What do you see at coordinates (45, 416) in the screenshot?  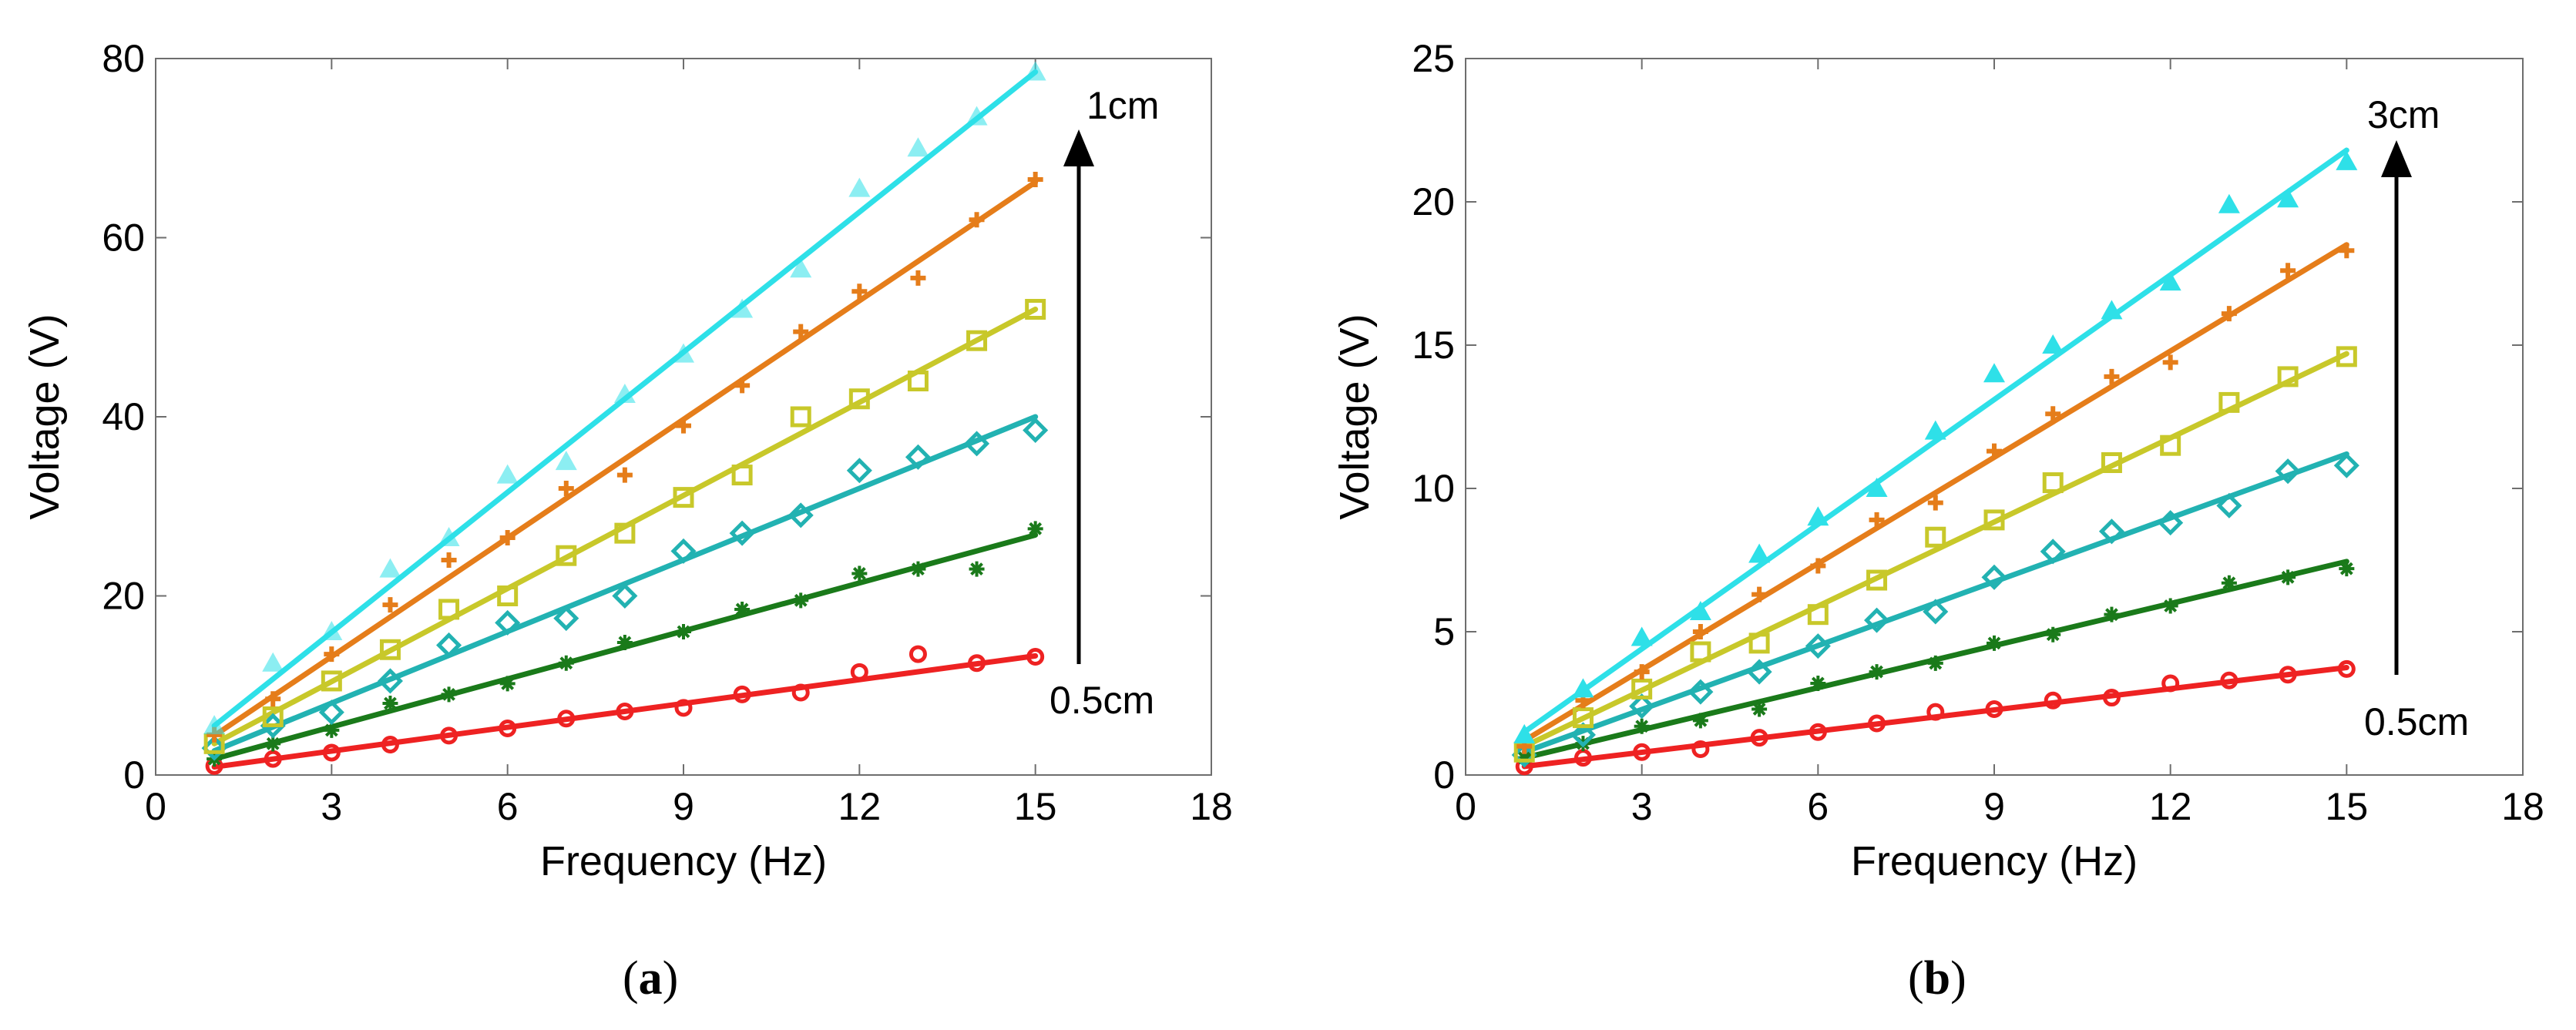 I see `y-axis-label: Voltage (V)` at bounding box center [45, 416].